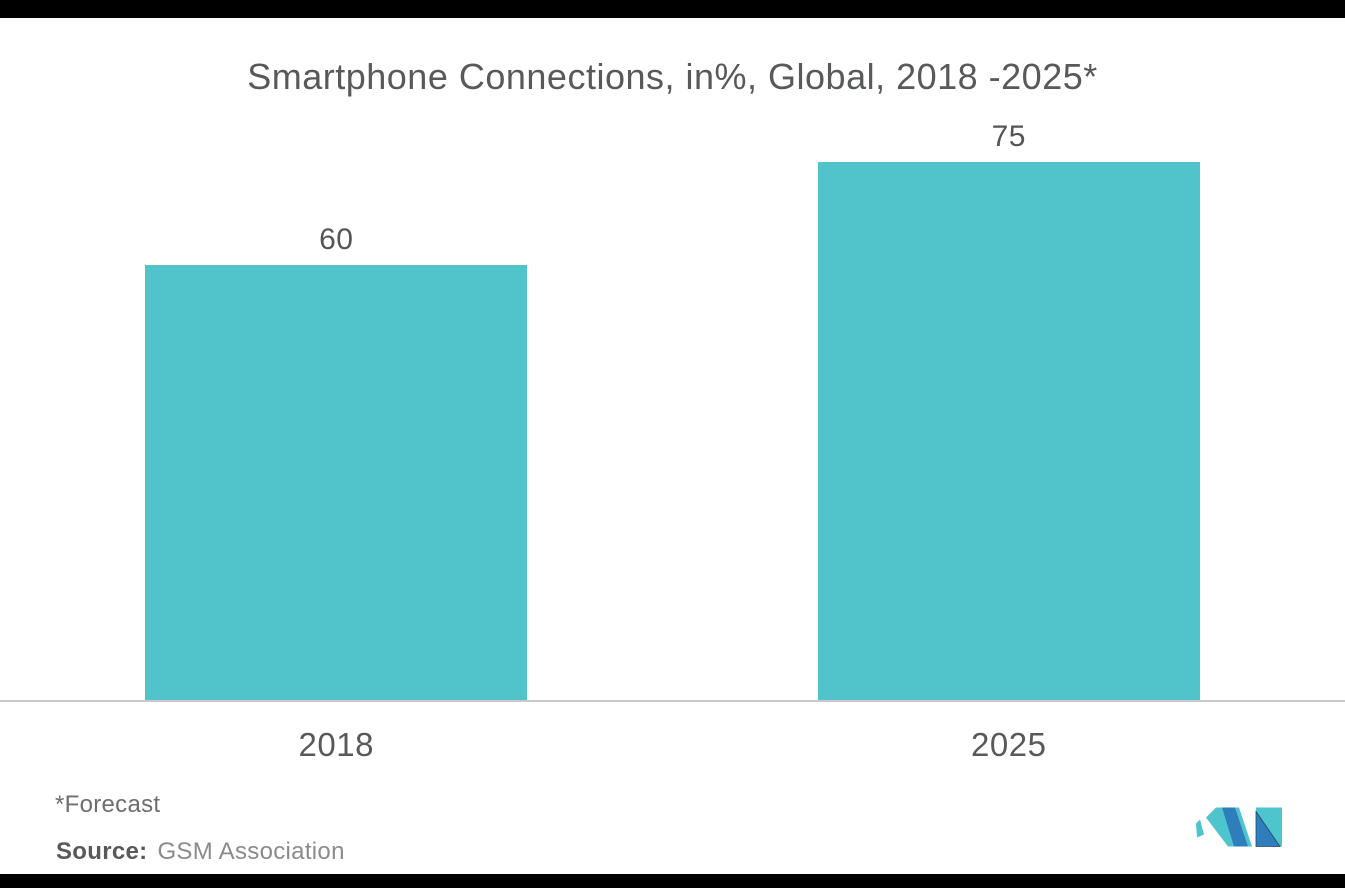  Describe the element at coordinates (1009, 744) in the screenshot. I see `x-axis-label: 2025` at that location.